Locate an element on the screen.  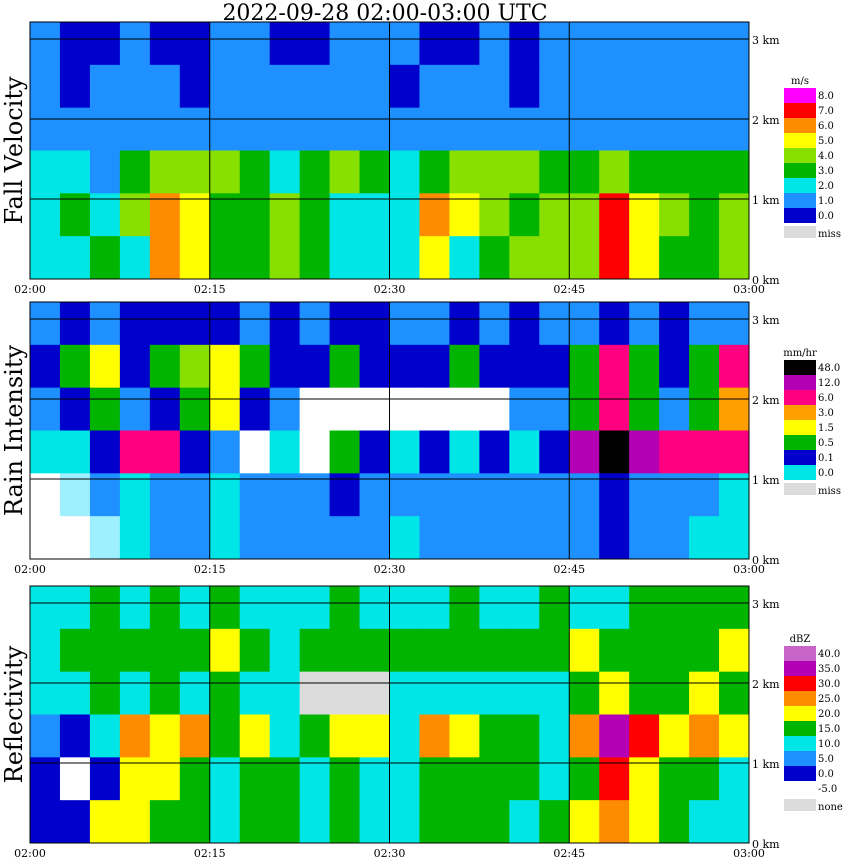
legend-label: 1.5 is located at coordinates (826, 428).